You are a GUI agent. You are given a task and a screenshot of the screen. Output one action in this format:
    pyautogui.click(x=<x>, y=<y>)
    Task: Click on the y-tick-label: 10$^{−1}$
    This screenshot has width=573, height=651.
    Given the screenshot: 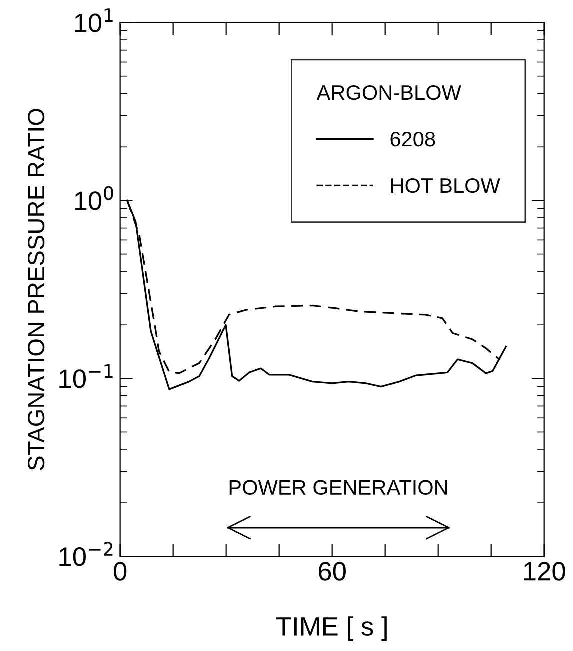 What is the action you would take?
    pyautogui.click(x=86, y=376)
    